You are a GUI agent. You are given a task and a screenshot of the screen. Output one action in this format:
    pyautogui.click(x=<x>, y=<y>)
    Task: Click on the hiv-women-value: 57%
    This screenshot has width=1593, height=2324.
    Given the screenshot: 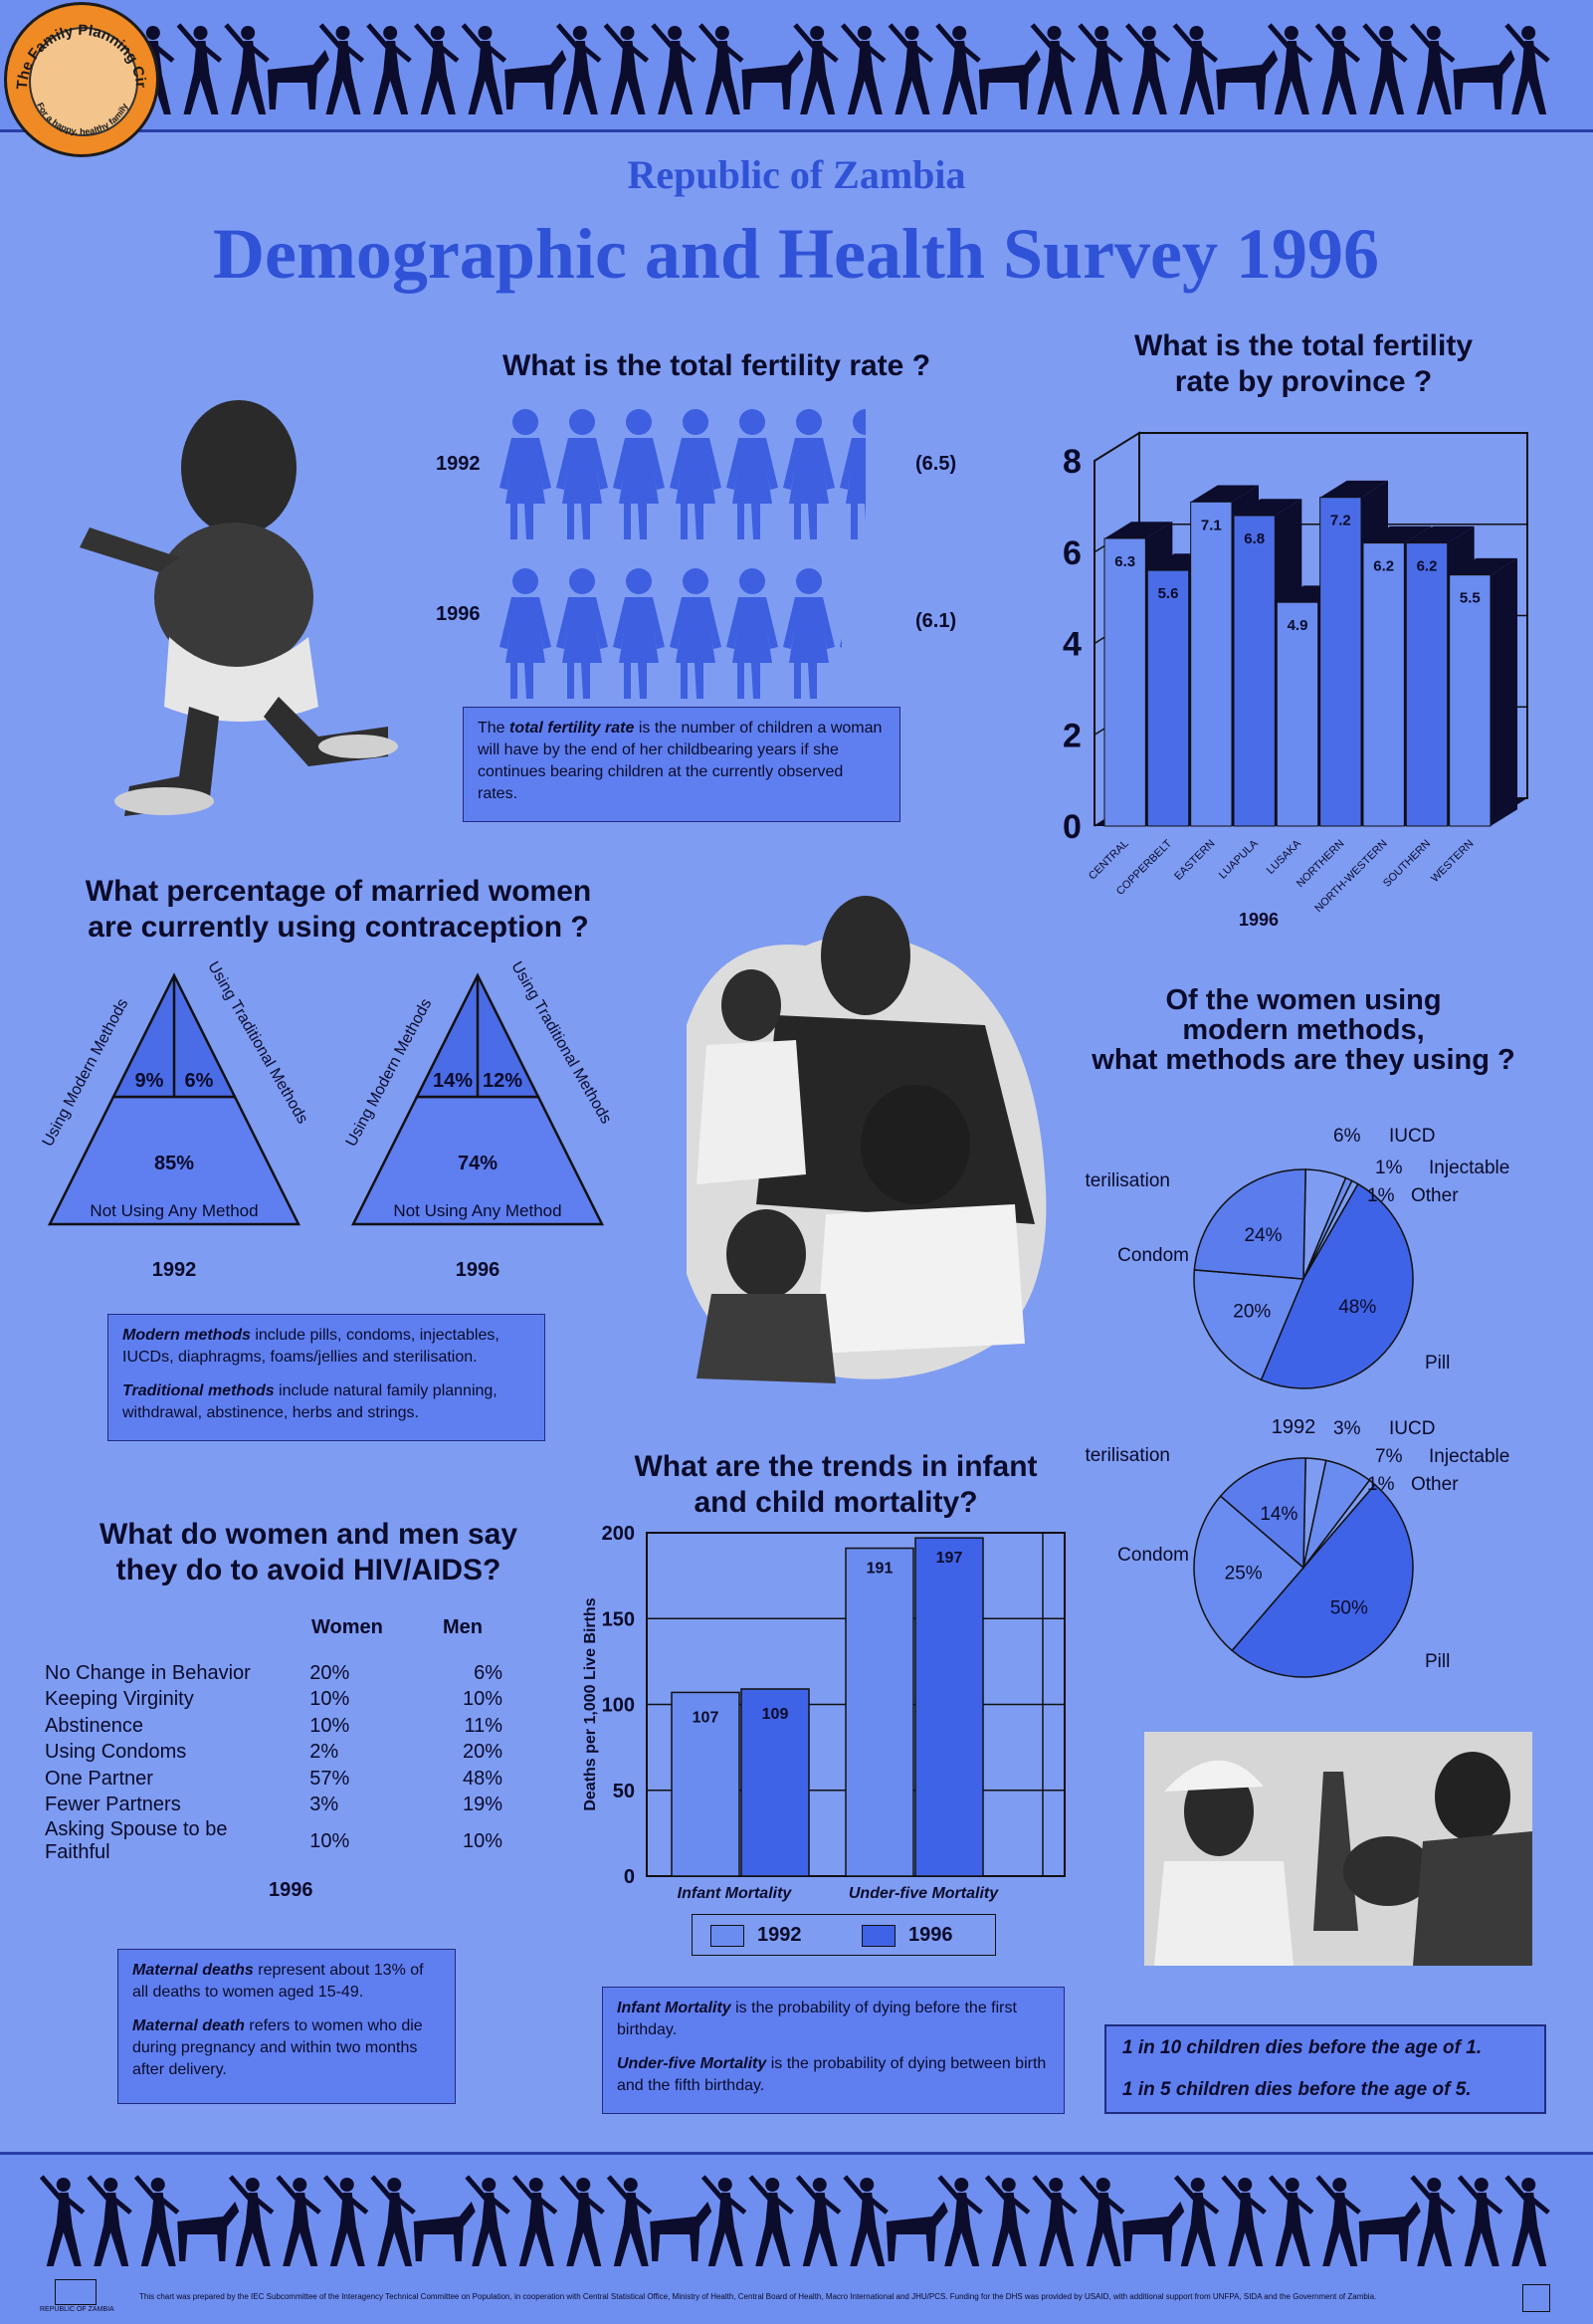 What is the action you would take?
    pyautogui.click(x=330, y=1778)
    